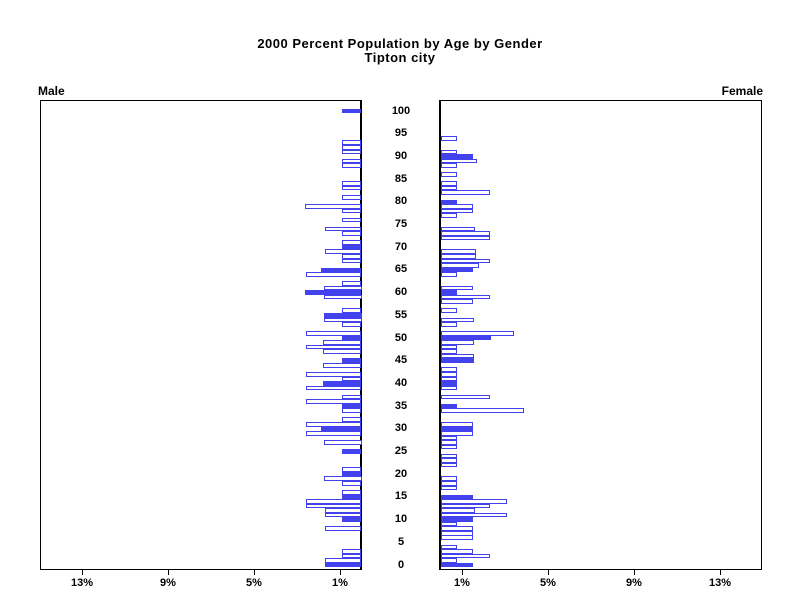 Image resolution: width=800 pixels, height=600 pixels. I want to click on age-axis-label-40: 40, so click(401, 382).